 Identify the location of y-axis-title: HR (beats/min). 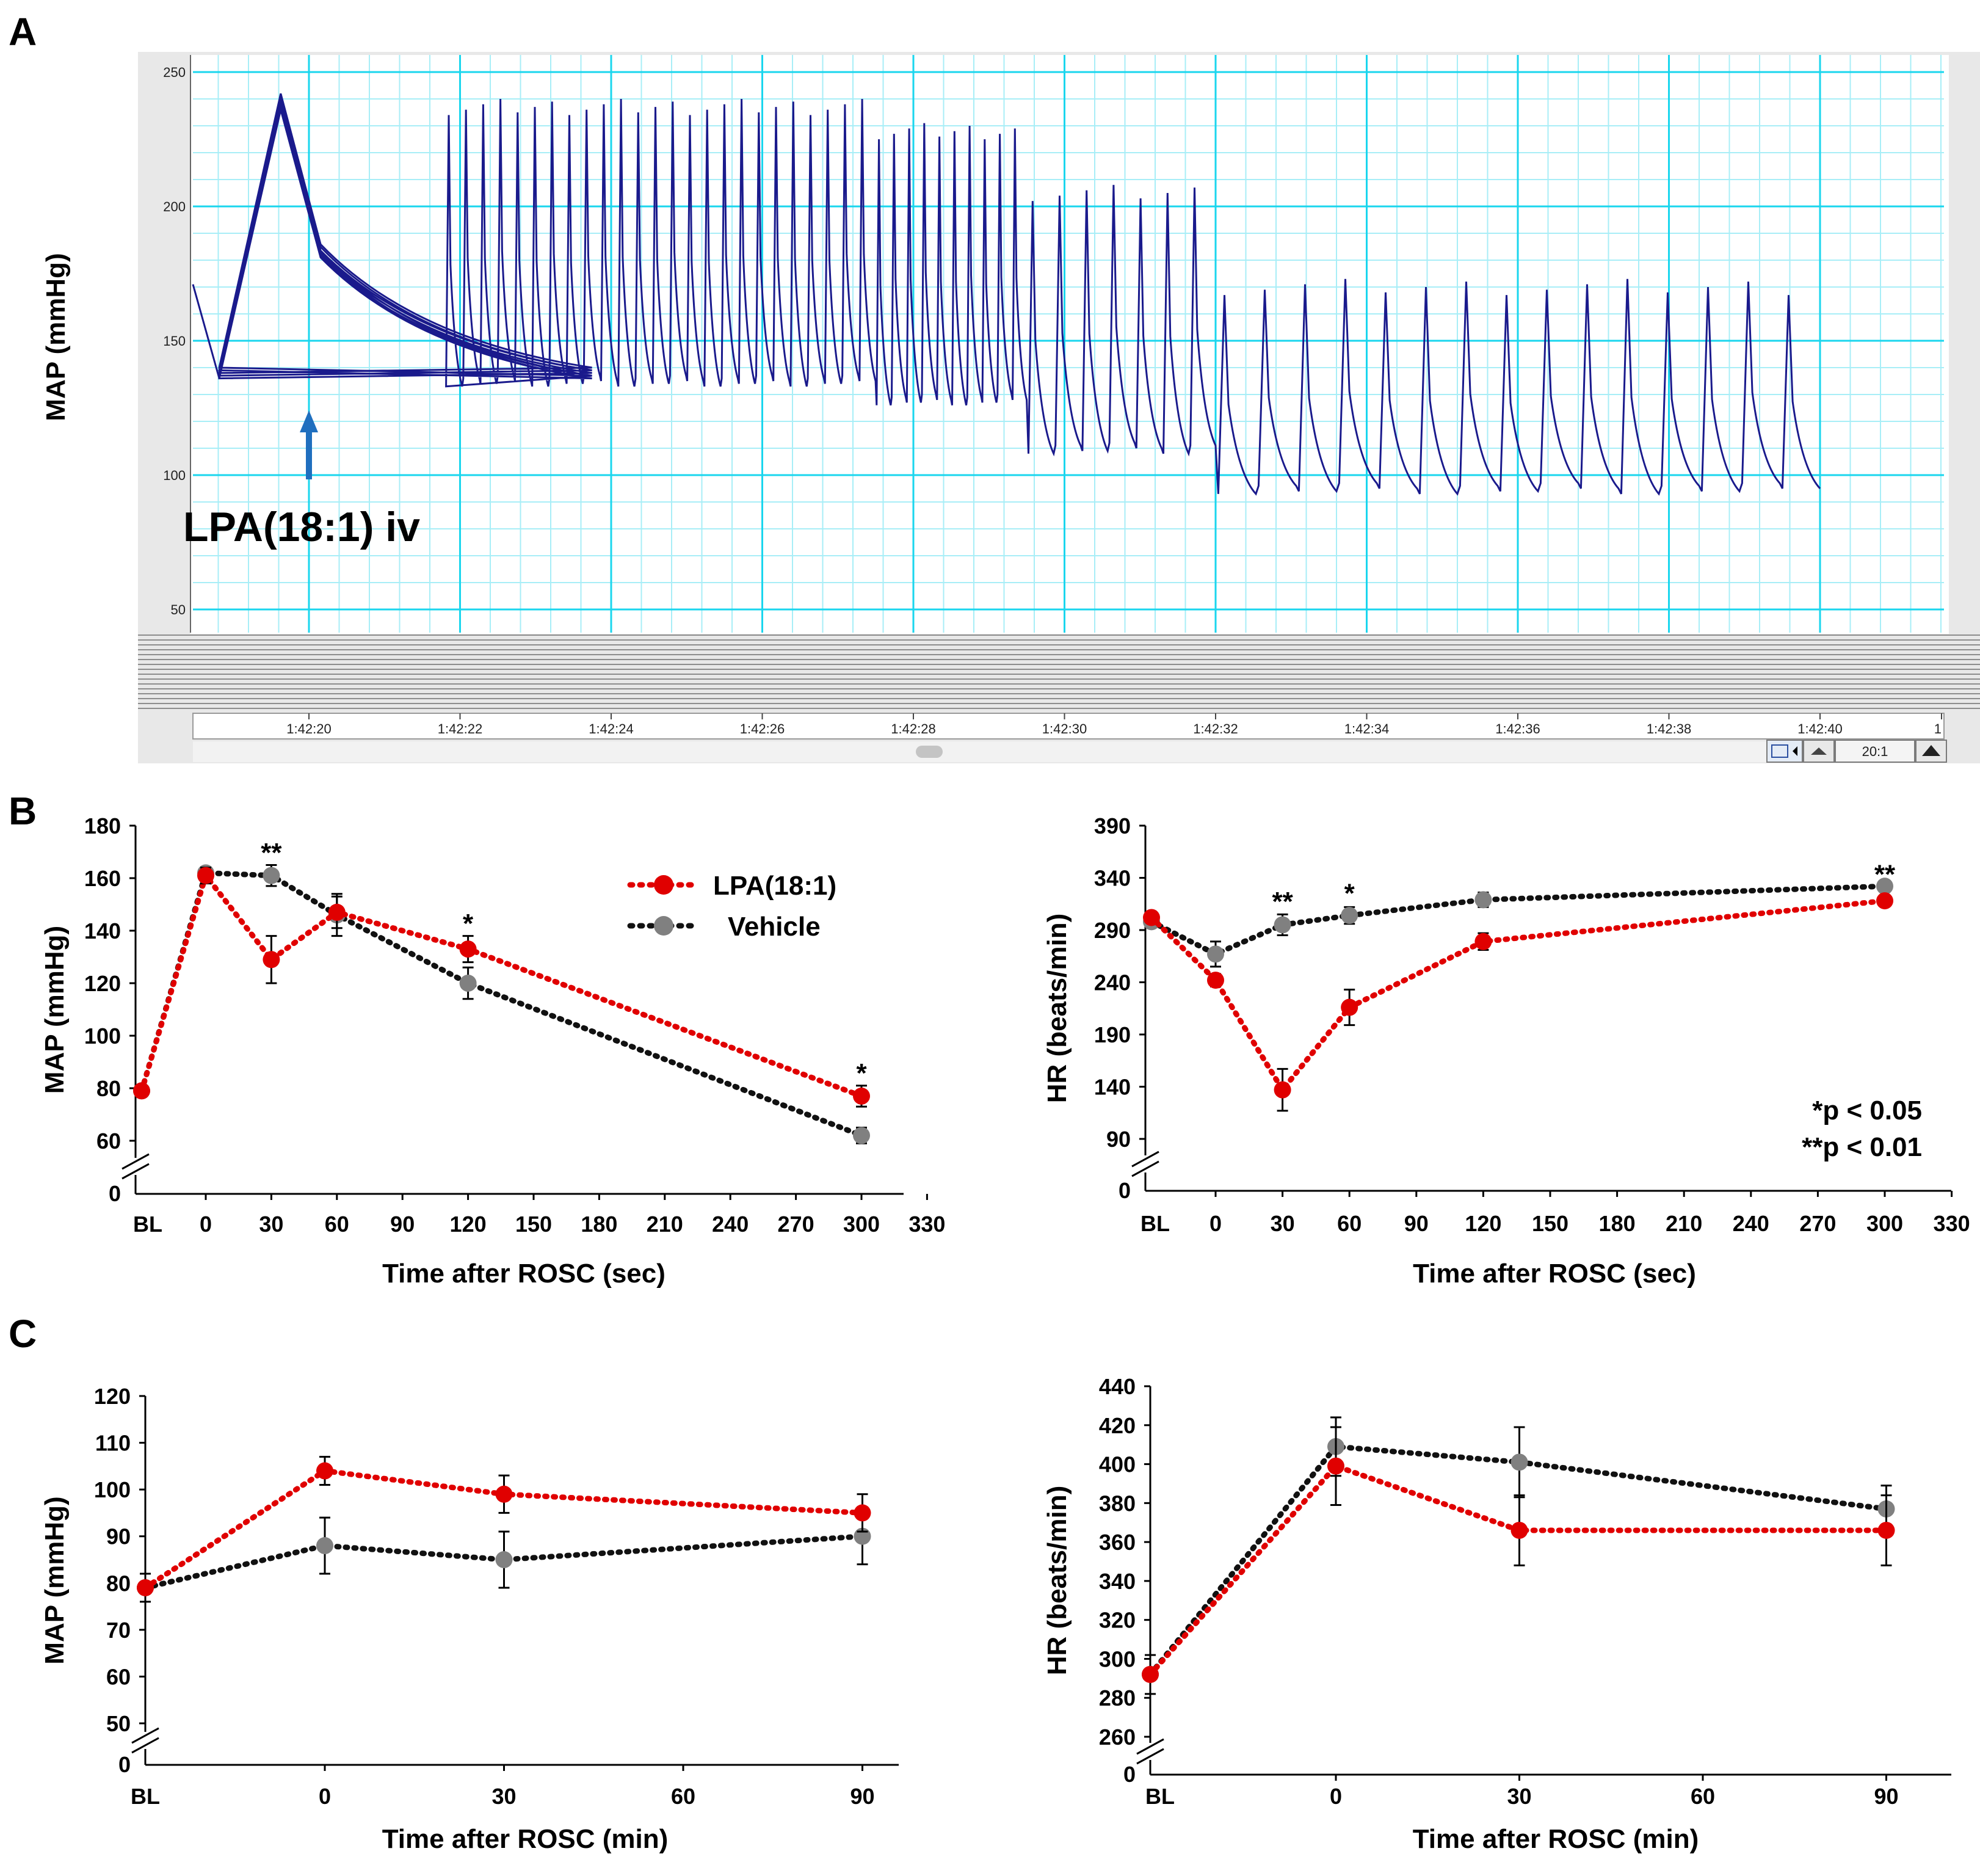
(1057, 1008).